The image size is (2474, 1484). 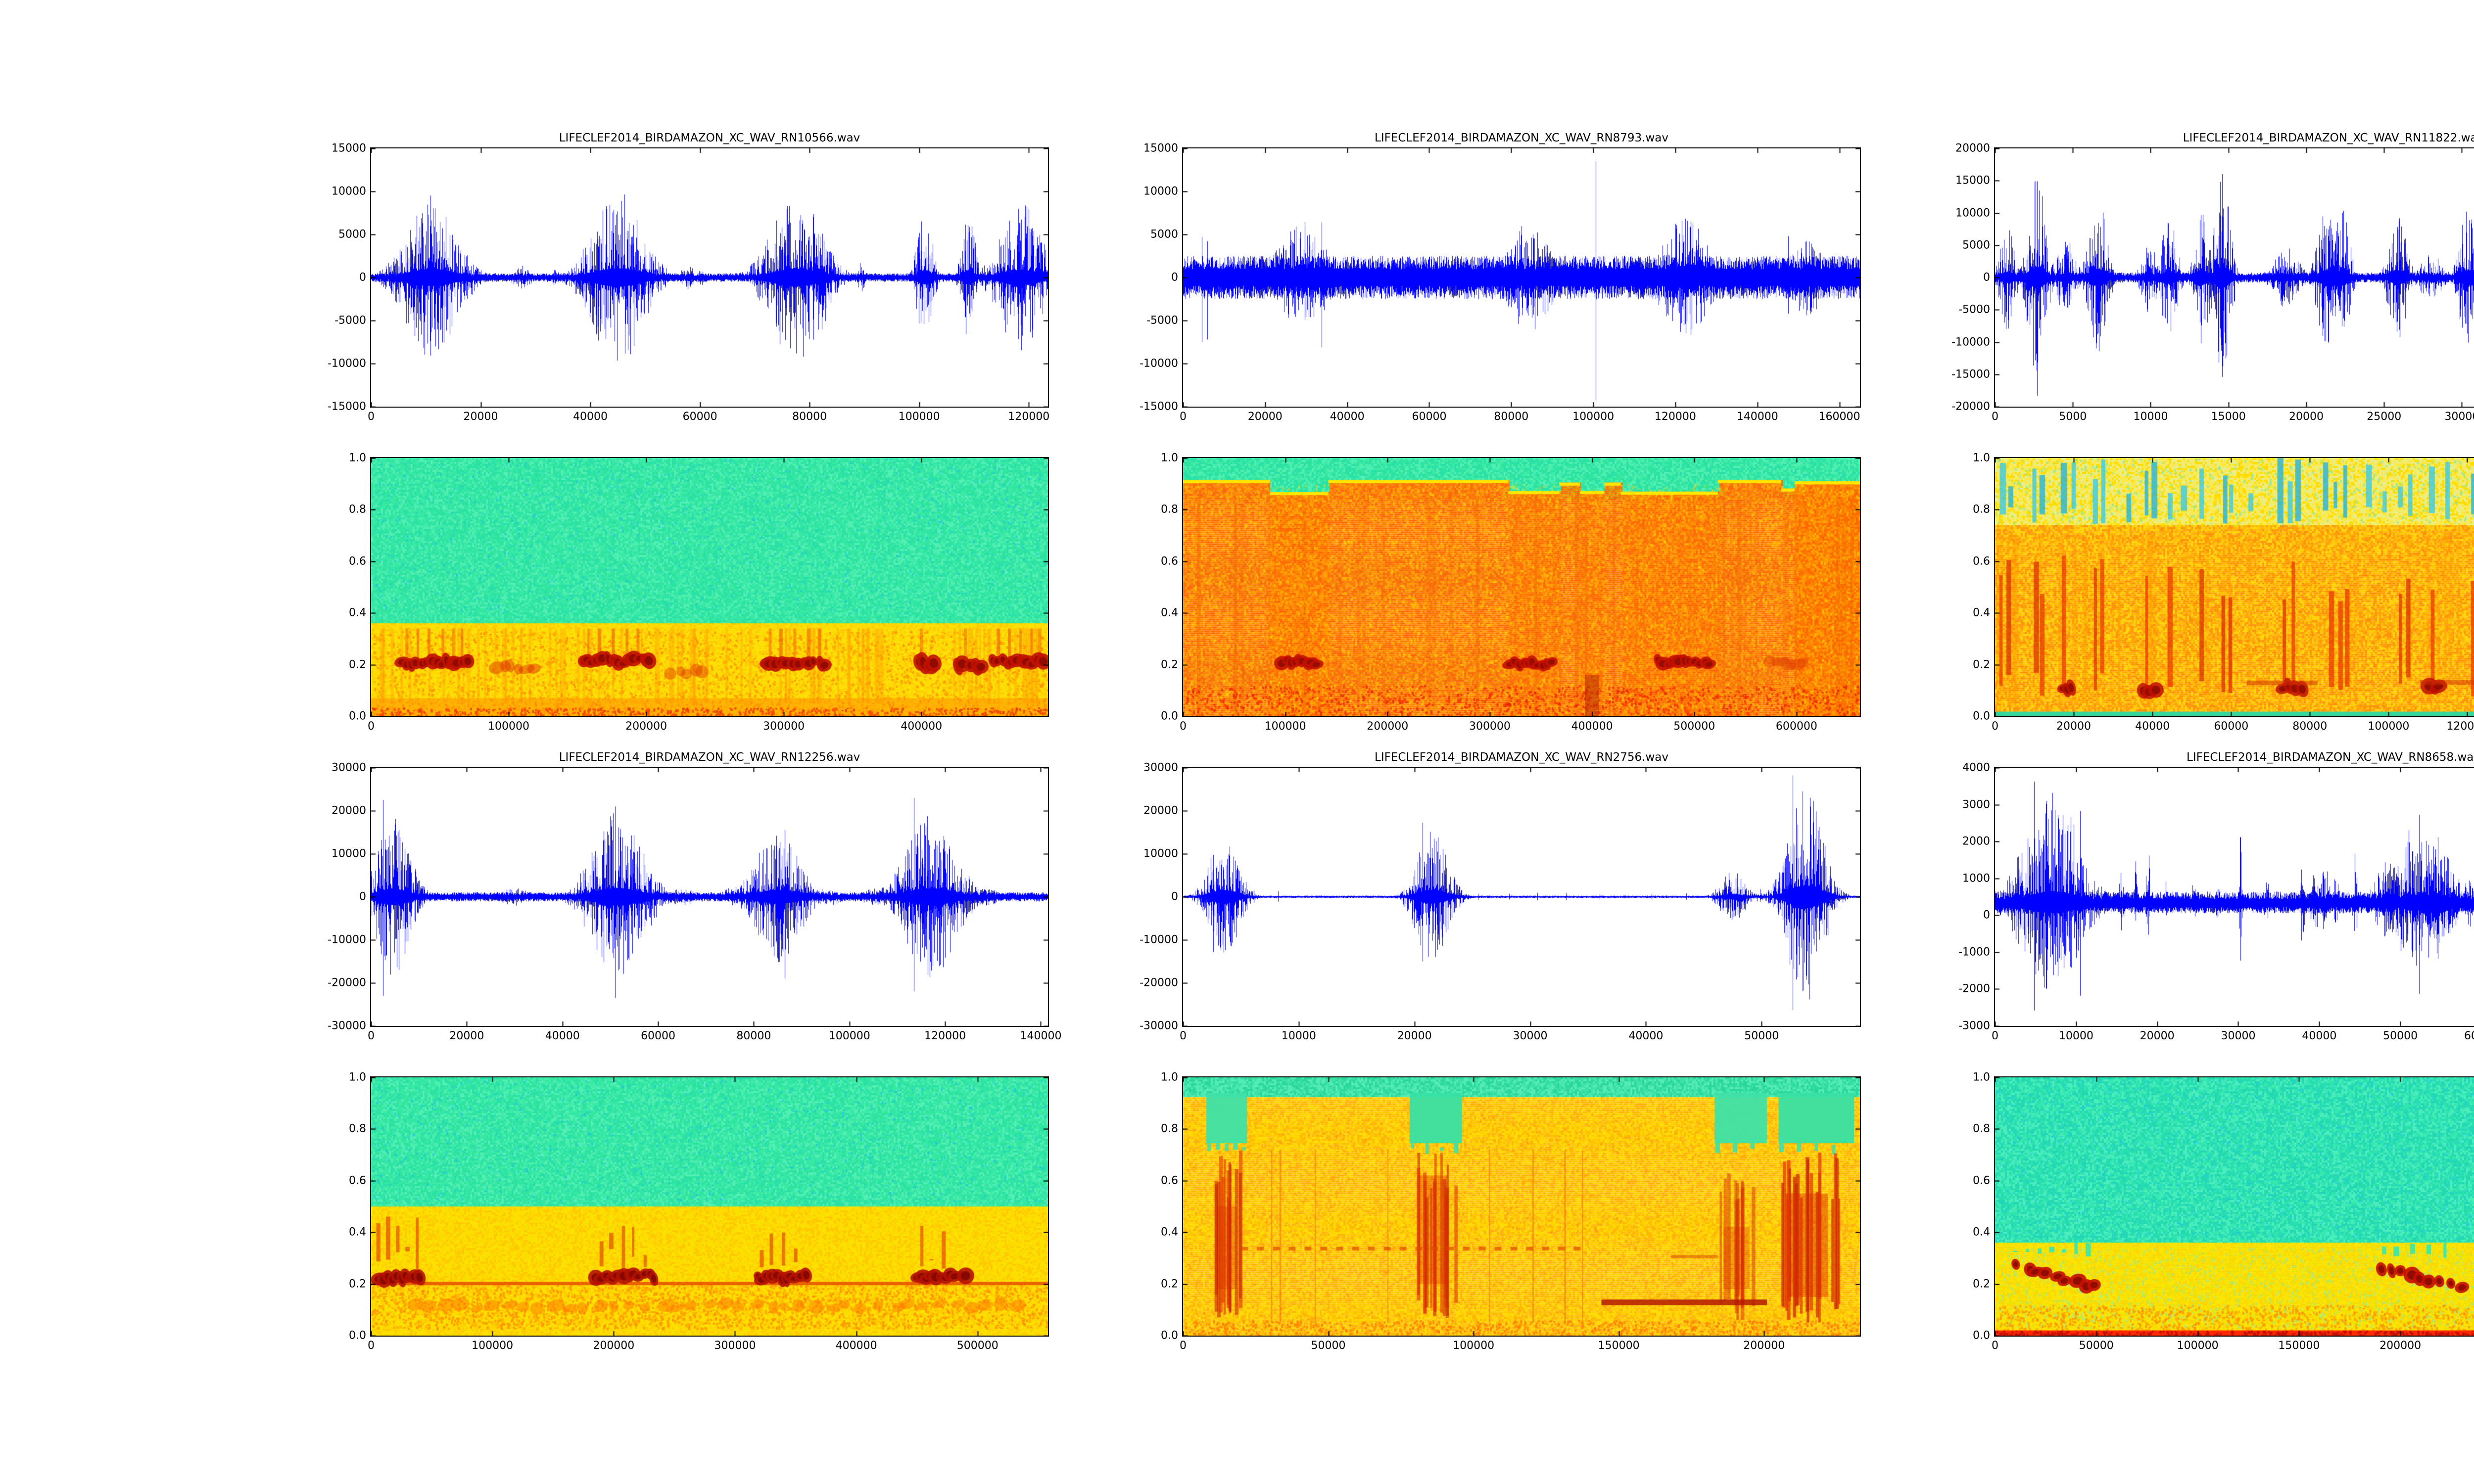 What do you see at coordinates (2299, 1346) in the screenshot?
I see `x-tick-label: 150000` at bounding box center [2299, 1346].